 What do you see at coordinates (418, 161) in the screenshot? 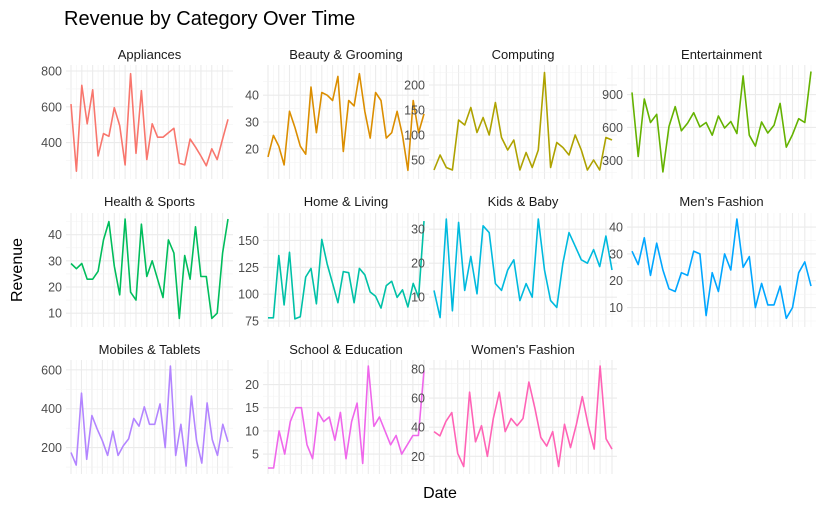
I see `y-tick-label: 50` at bounding box center [418, 161].